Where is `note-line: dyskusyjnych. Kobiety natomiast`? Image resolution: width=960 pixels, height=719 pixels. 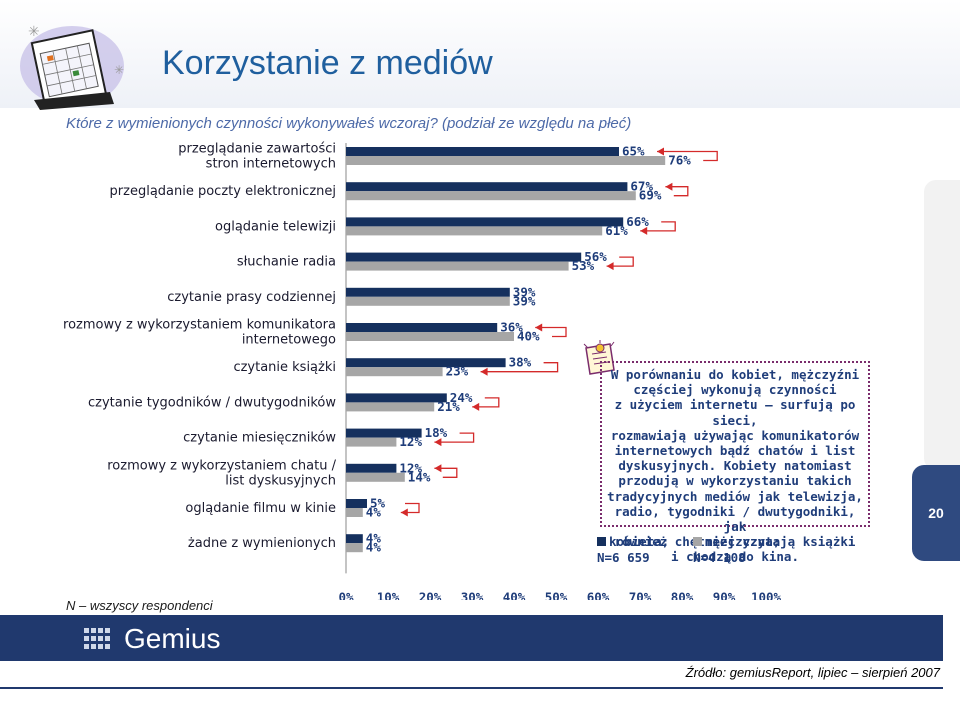 note-line: dyskusyjnych. Kobiety natomiast is located at coordinates (735, 466).